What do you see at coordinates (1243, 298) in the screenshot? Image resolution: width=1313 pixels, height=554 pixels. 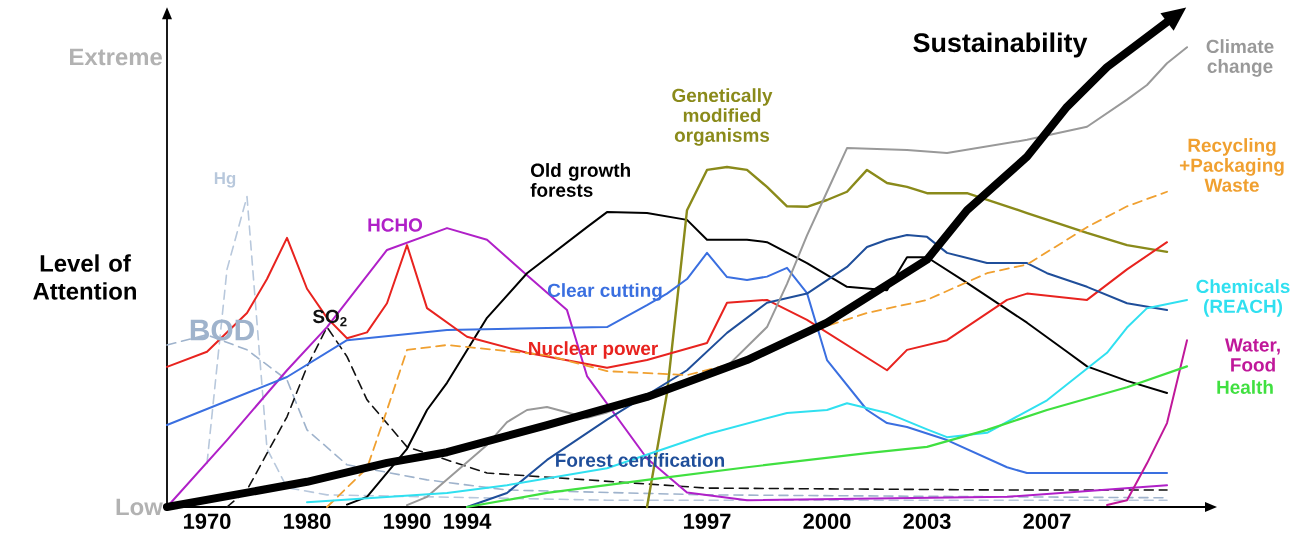 I see `series-label: Chemicals (REACH)` at bounding box center [1243, 298].